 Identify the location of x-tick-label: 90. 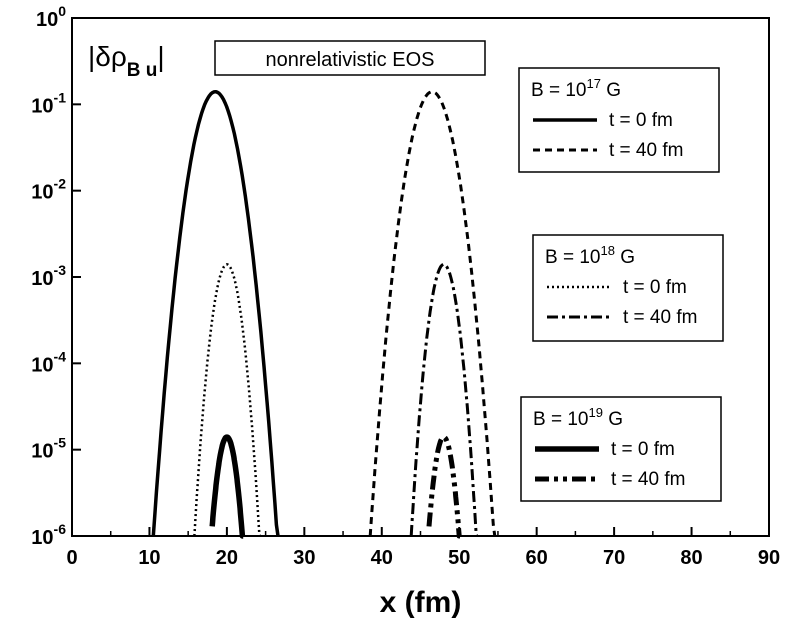
(769, 558).